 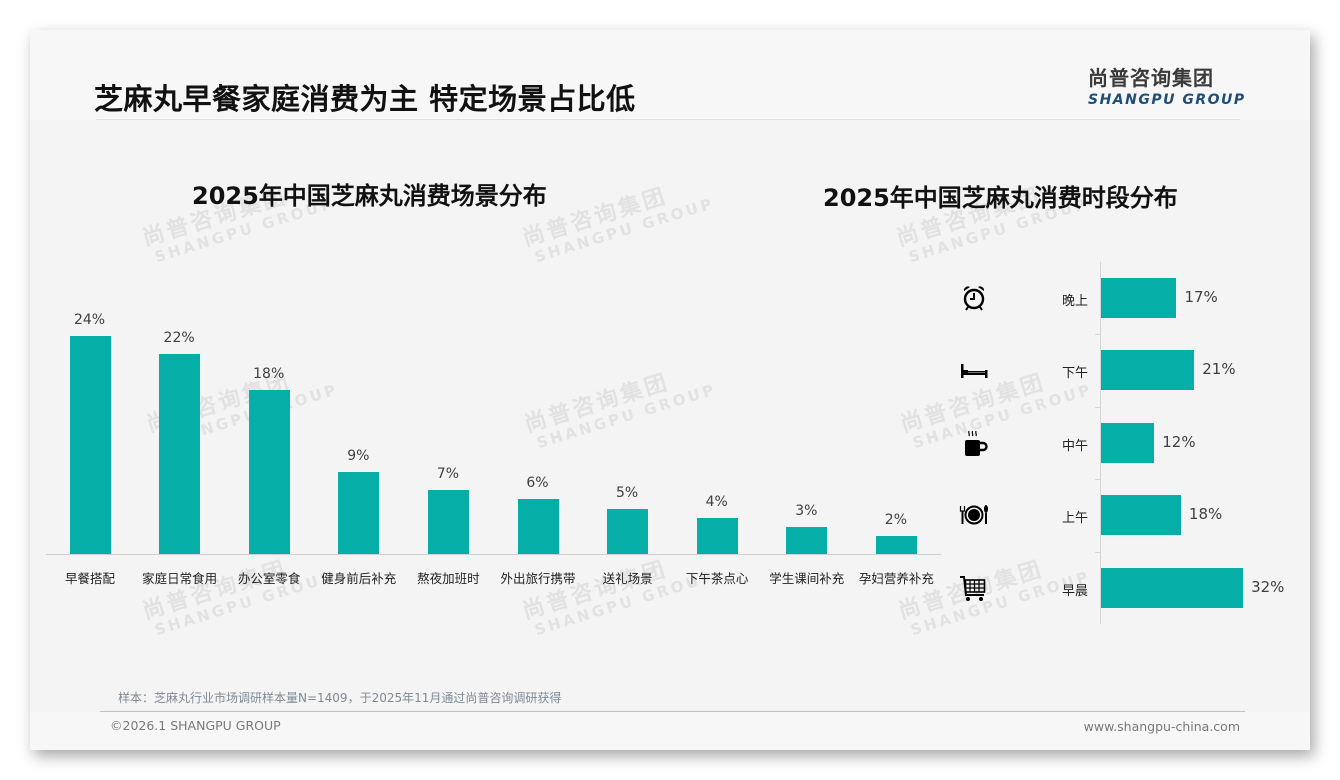 I want to click on scene-bar: 5%, so click(x=628, y=412).